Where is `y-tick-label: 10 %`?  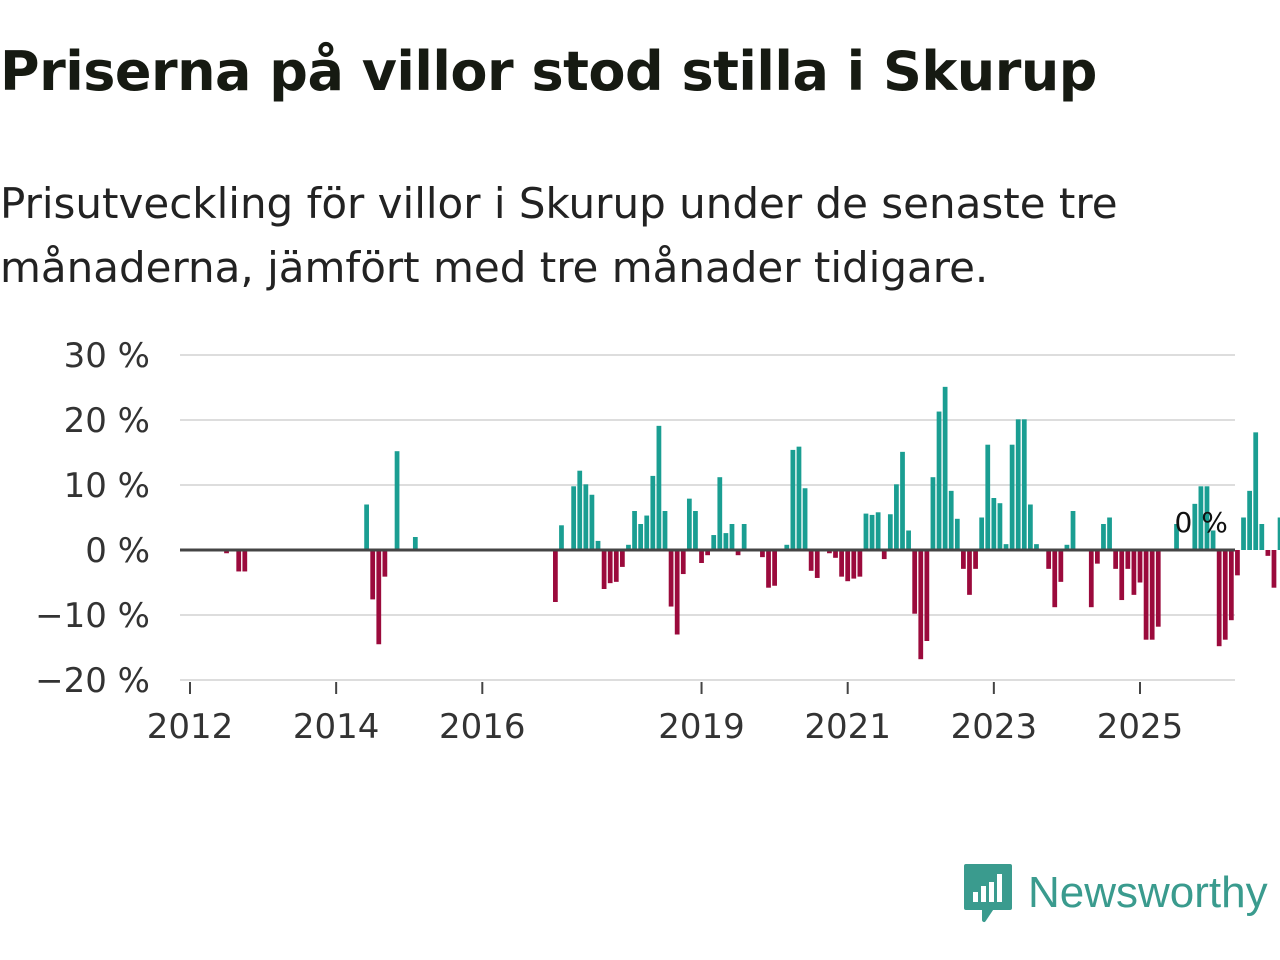 y-tick-label: 10 % is located at coordinates (107, 486).